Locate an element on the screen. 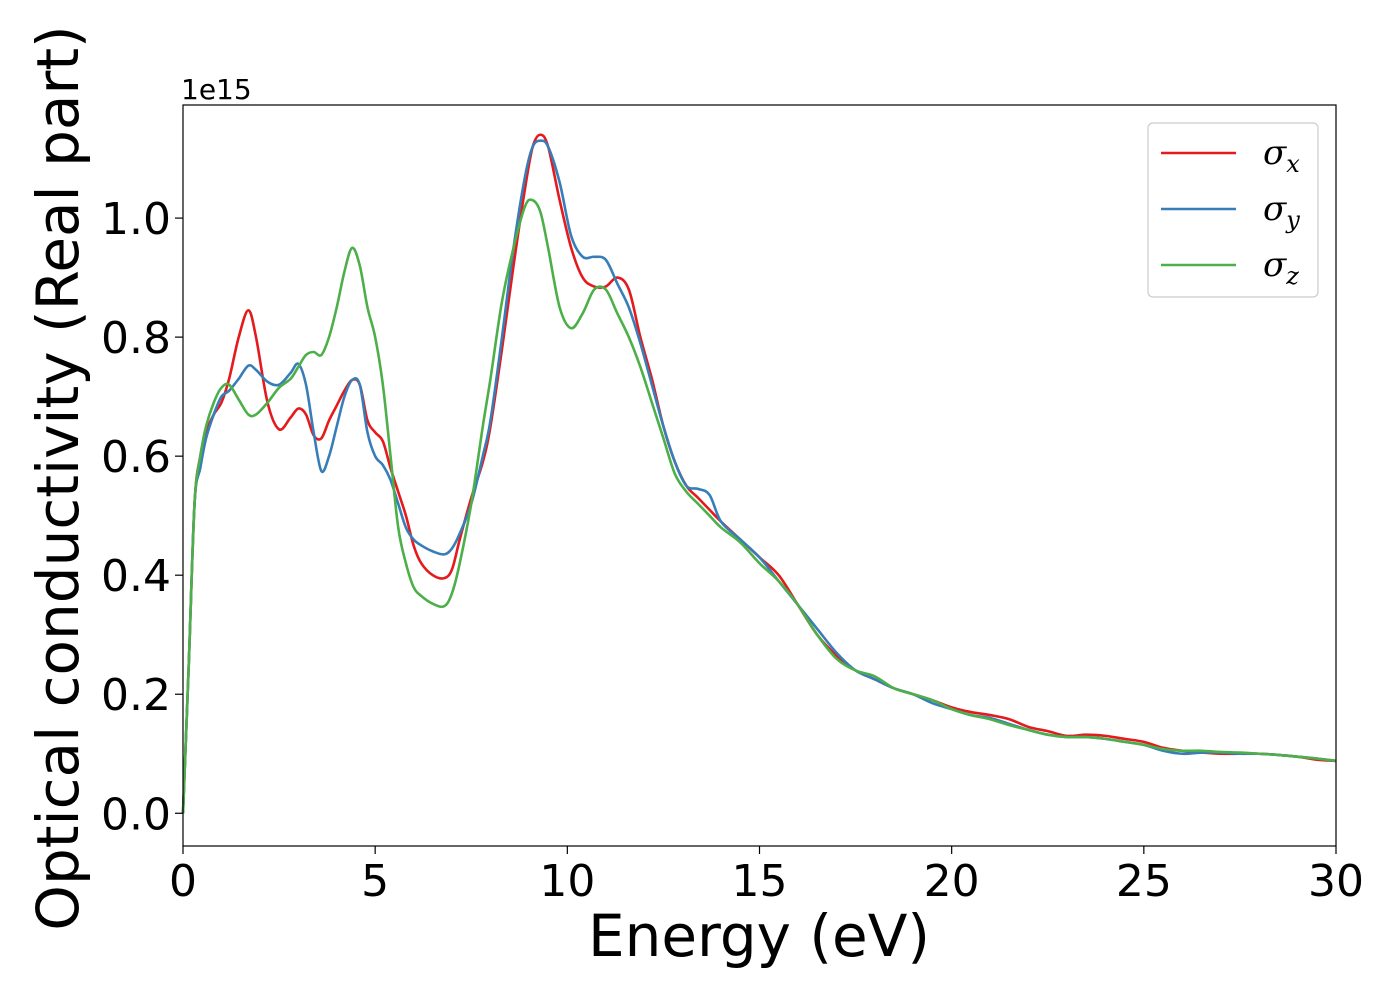 This screenshot has width=1400, height=1000. x-tick-label: 20 is located at coordinates (952, 881).